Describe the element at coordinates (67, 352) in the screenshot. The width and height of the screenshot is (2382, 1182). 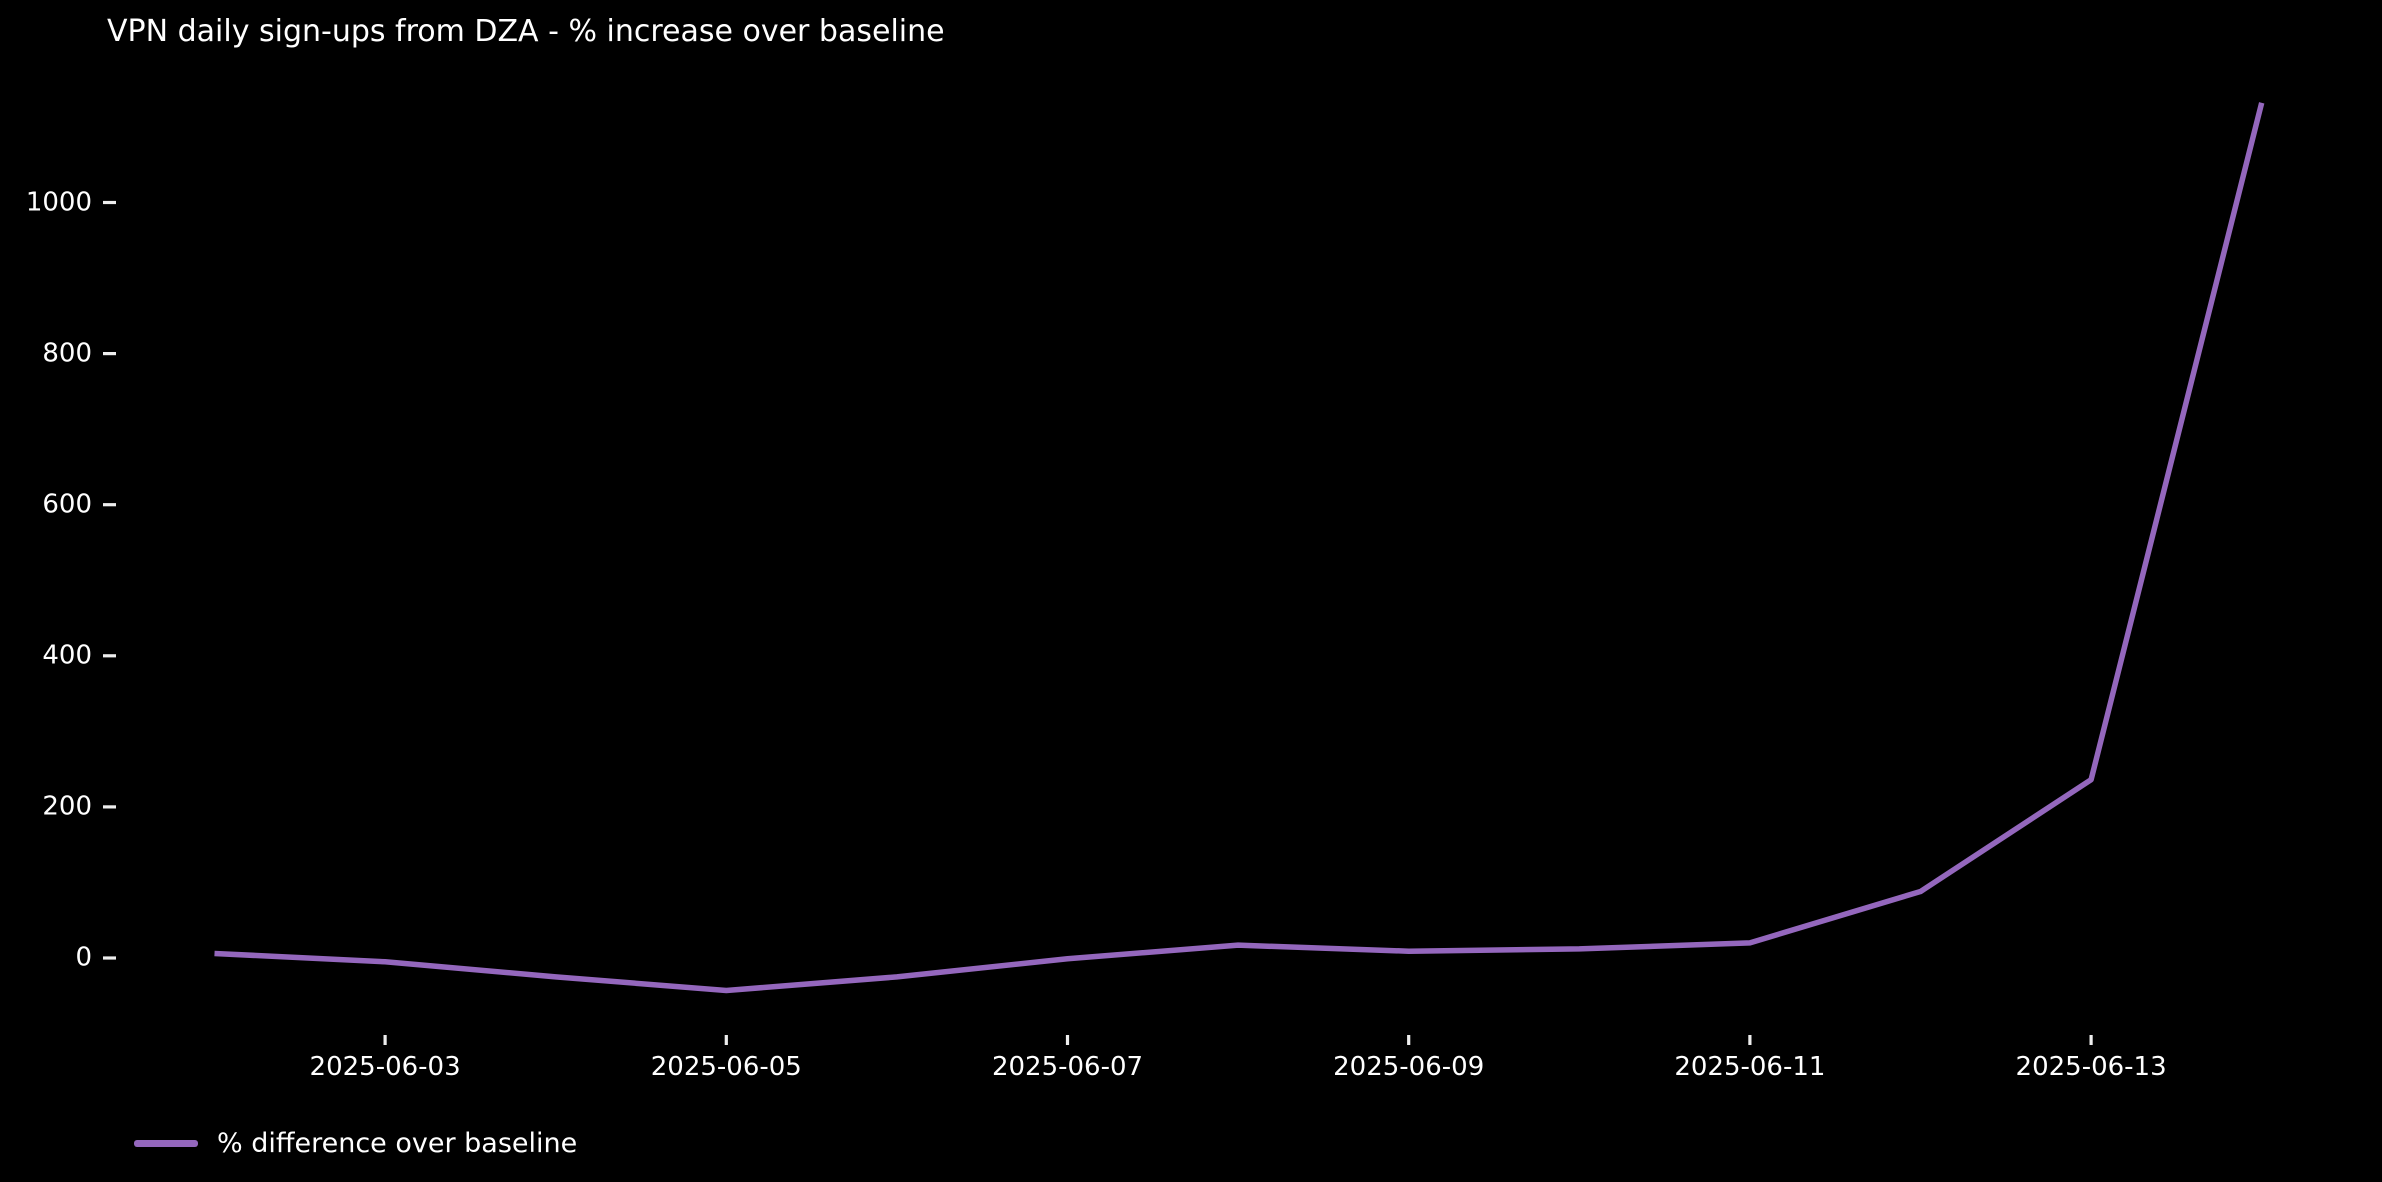
I see `y-tick-label: 800` at that location.